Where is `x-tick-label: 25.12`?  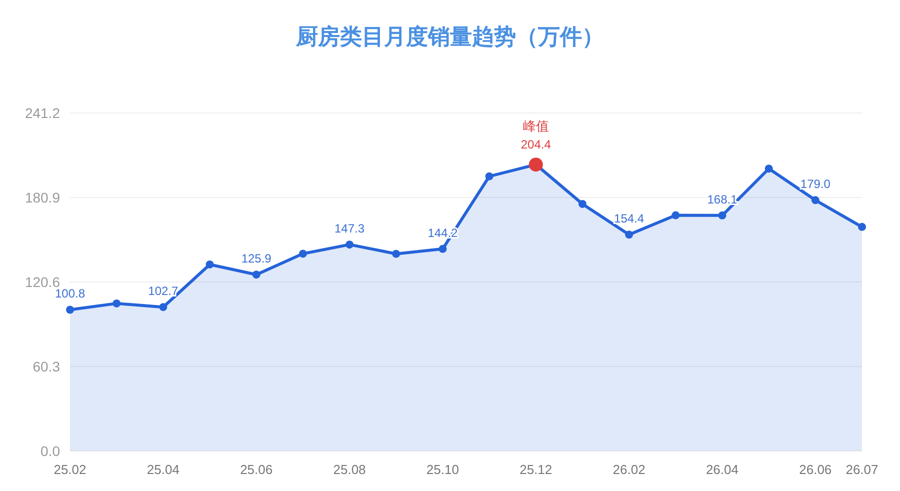 x-tick-label: 25.12 is located at coordinates (536, 469).